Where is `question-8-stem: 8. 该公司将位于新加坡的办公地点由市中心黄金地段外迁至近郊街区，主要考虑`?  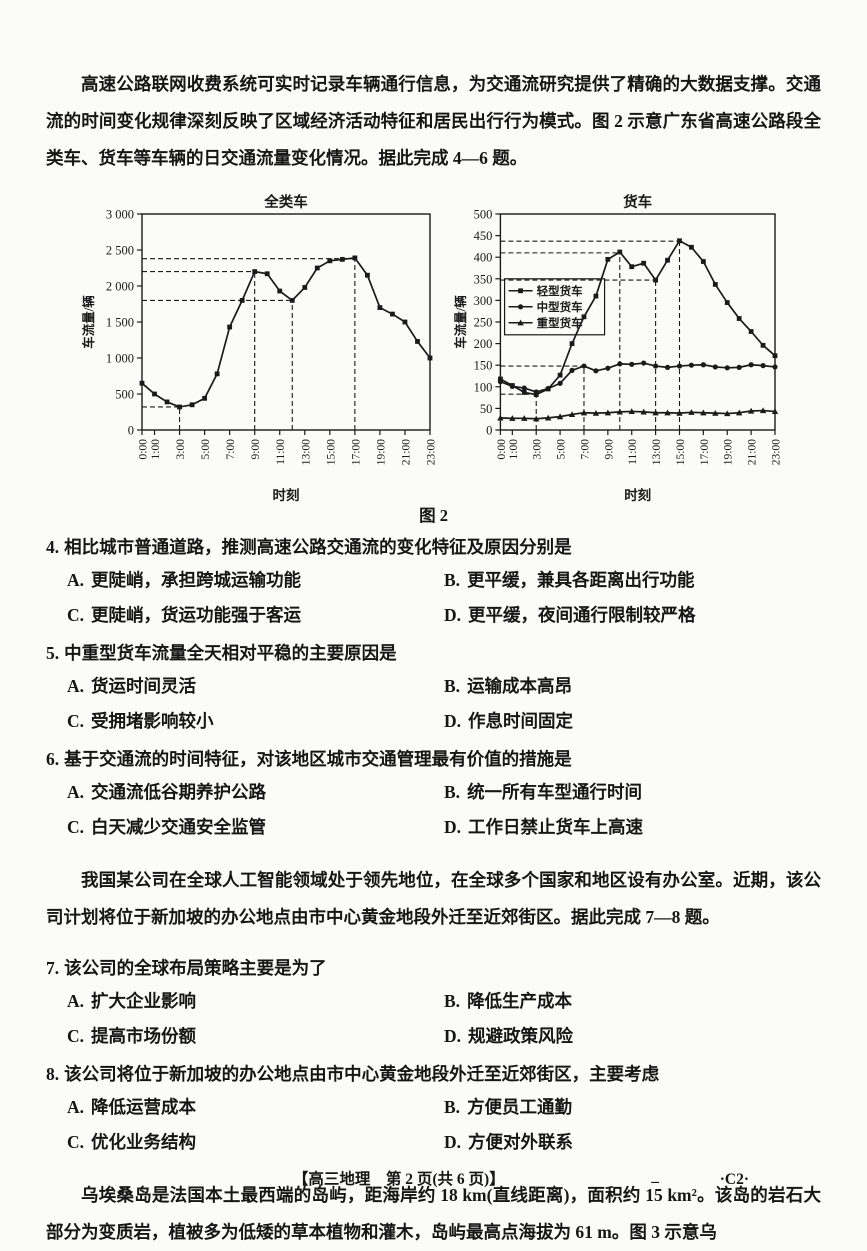 question-8-stem: 8. 该公司将位于新加坡的办公地点由市中心黄金地段外迁至近郊街区，主要考虑 is located at coordinates (433, 1074).